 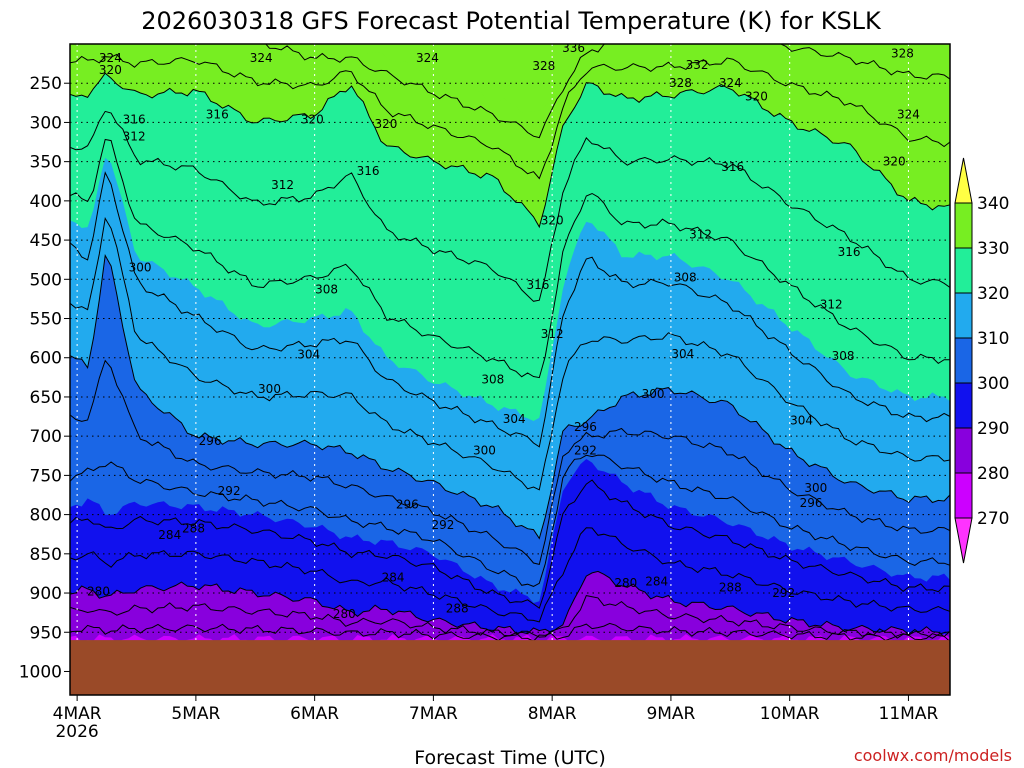 What do you see at coordinates (46, 437) in the screenshot?
I see `y-tick-label: 700` at bounding box center [46, 437].